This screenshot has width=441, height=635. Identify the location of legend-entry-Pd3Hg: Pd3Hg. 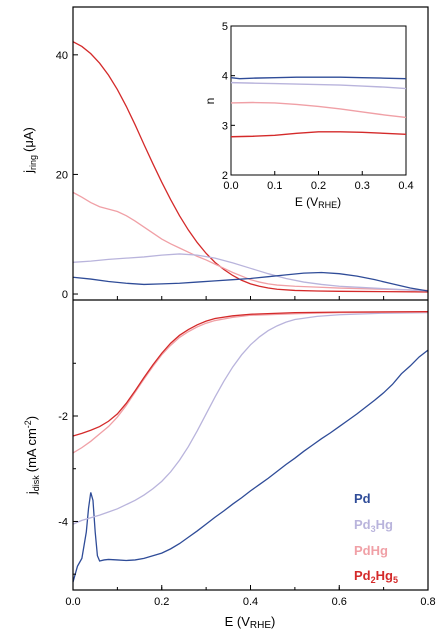
(373, 525).